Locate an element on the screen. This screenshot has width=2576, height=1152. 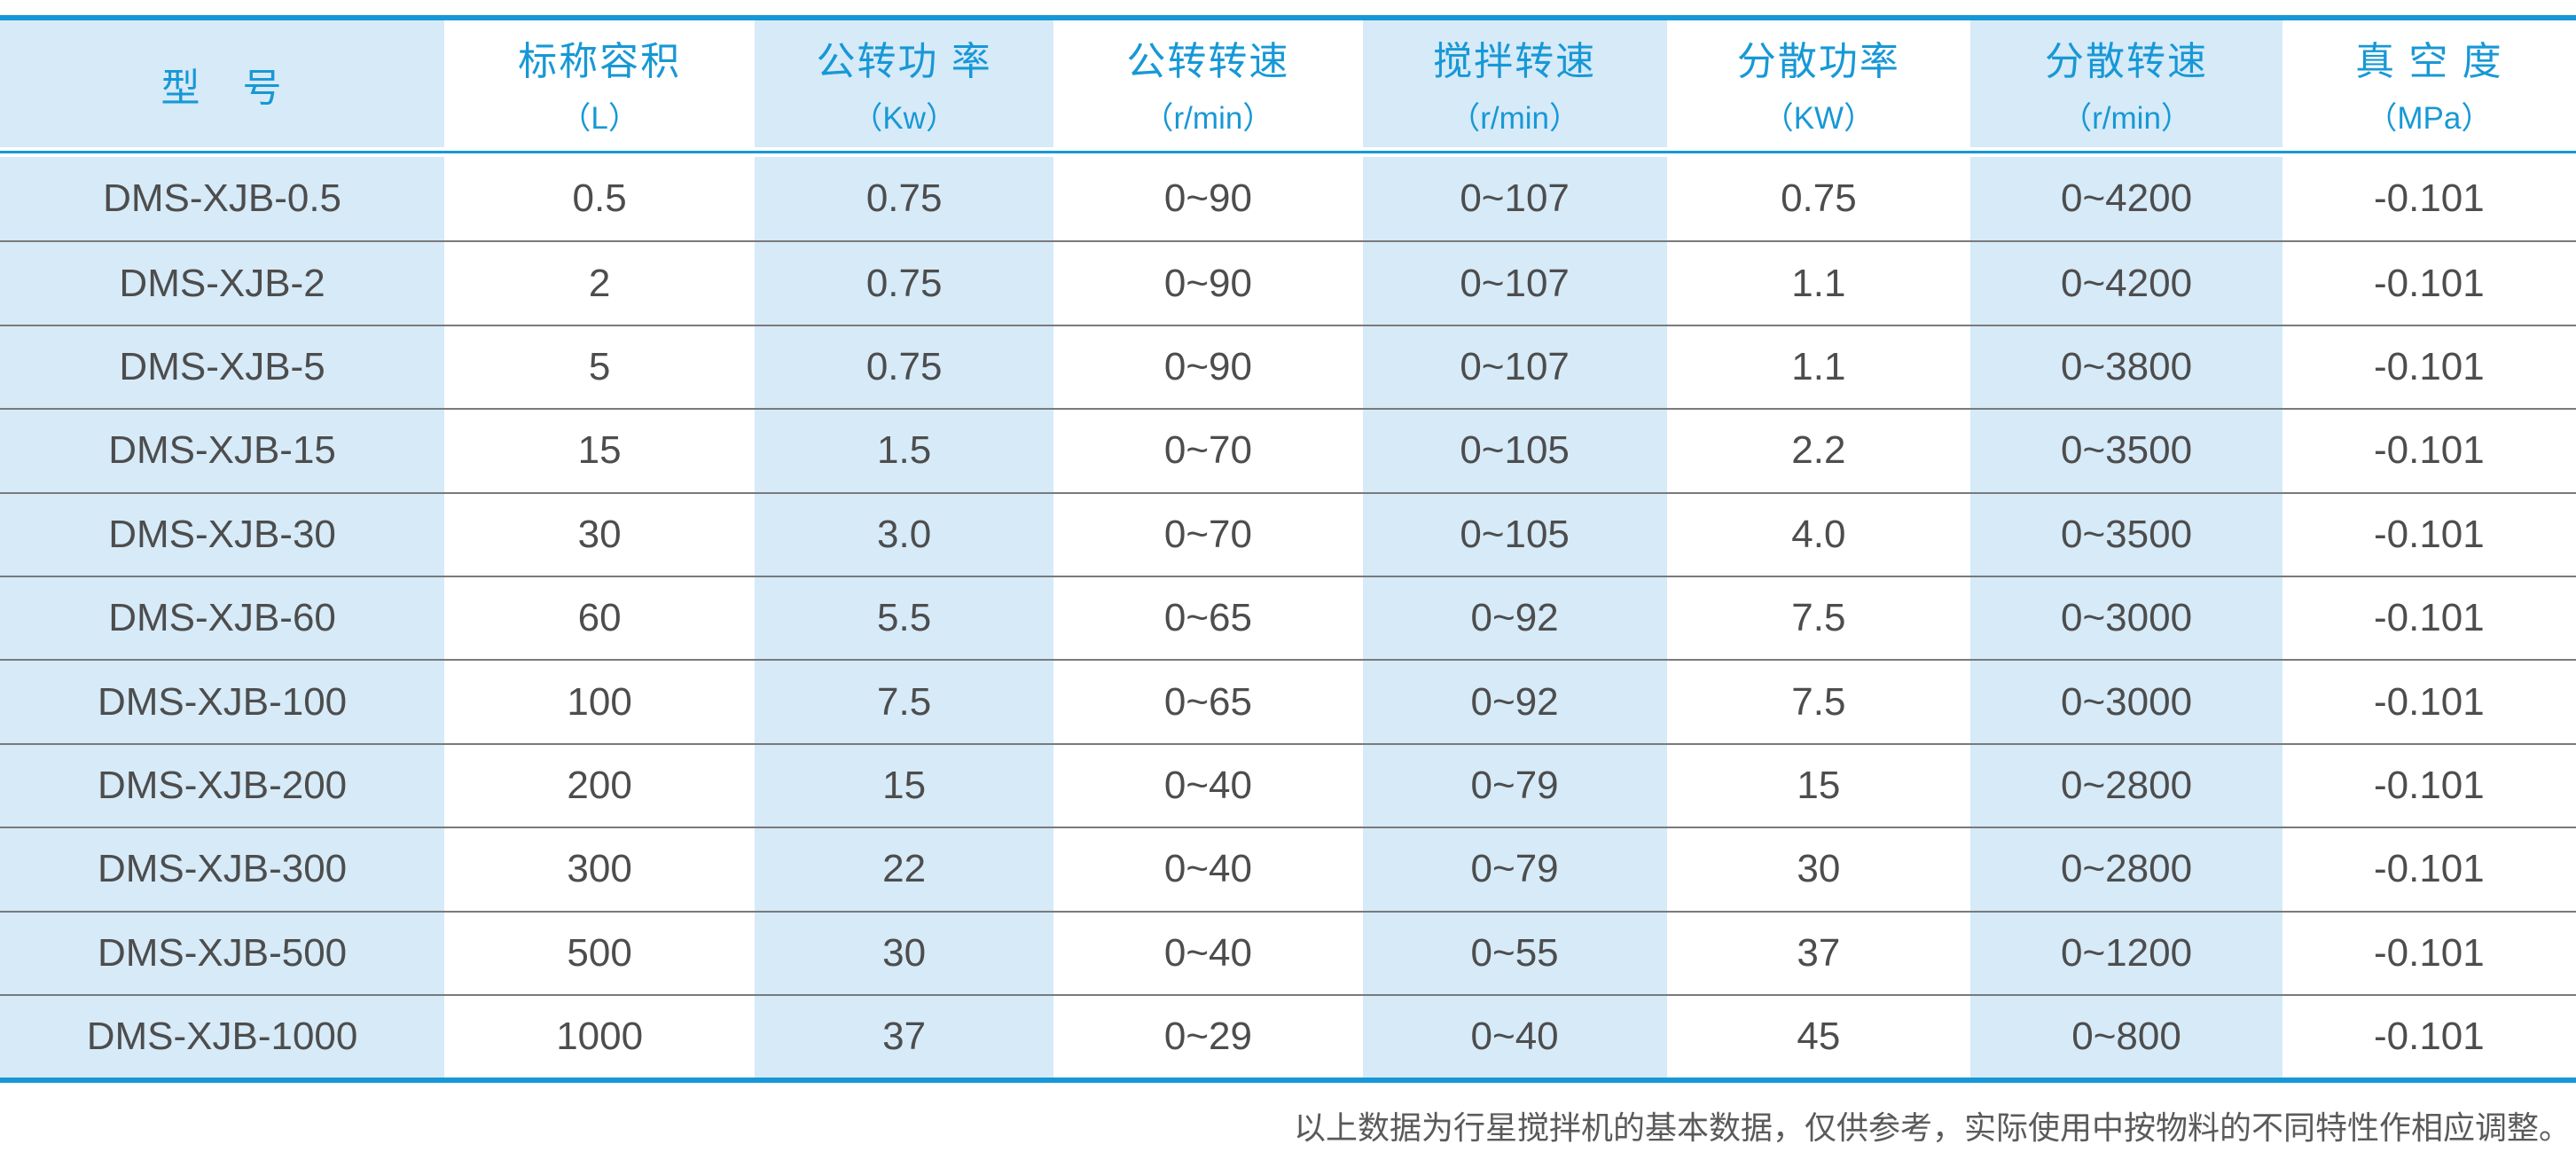
table-cell: DMS-XJB-30 is located at coordinates (222, 535).